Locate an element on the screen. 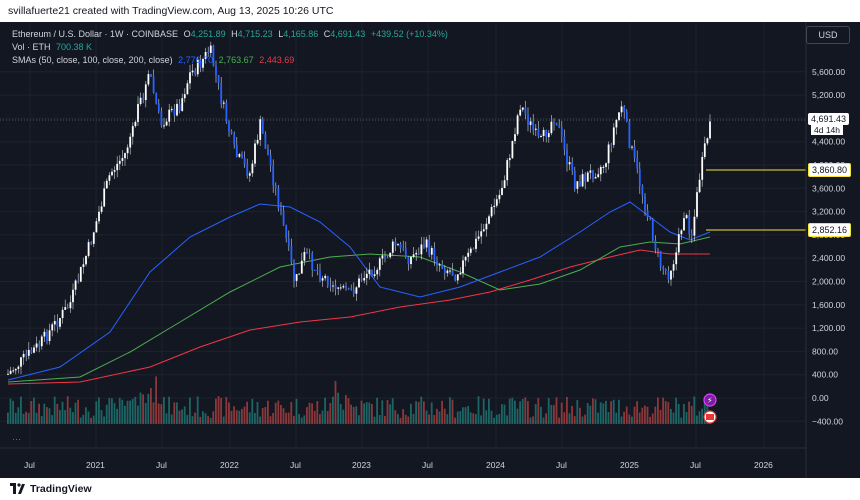  last-price-tag: 4,691.43 is located at coordinates (829, 119).